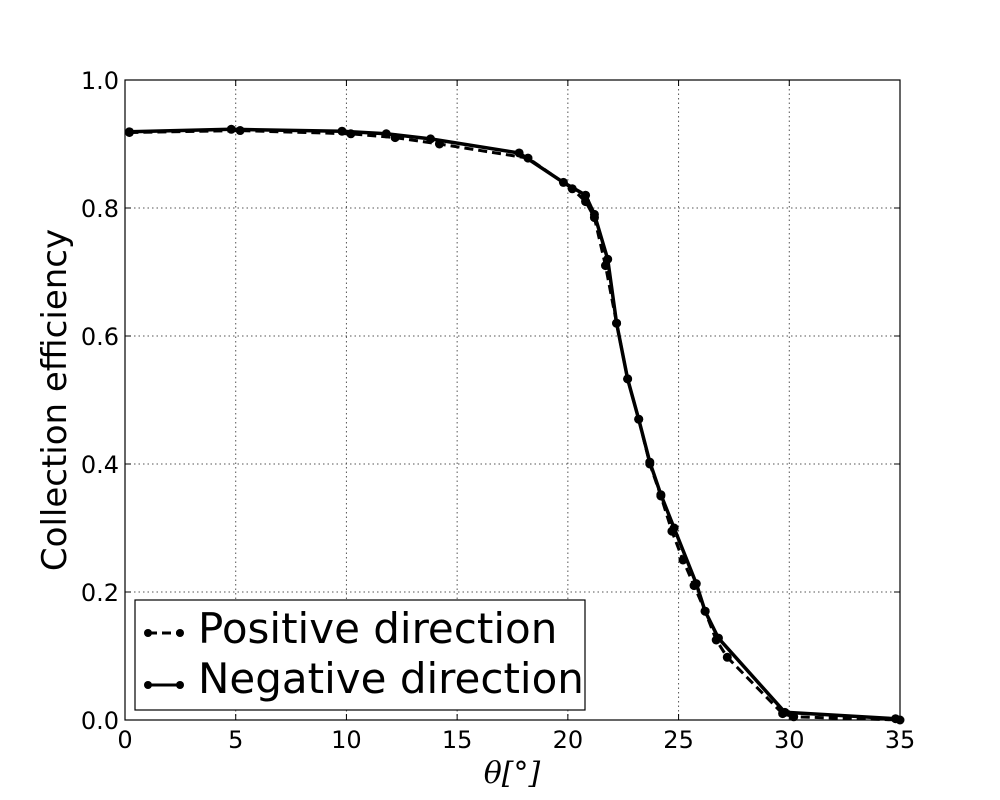 The width and height of the screenshot is (1000, 800). Describe the element at coordinates (900, 740) in the screenshot. I see `x-tick-label: 35` at that location.